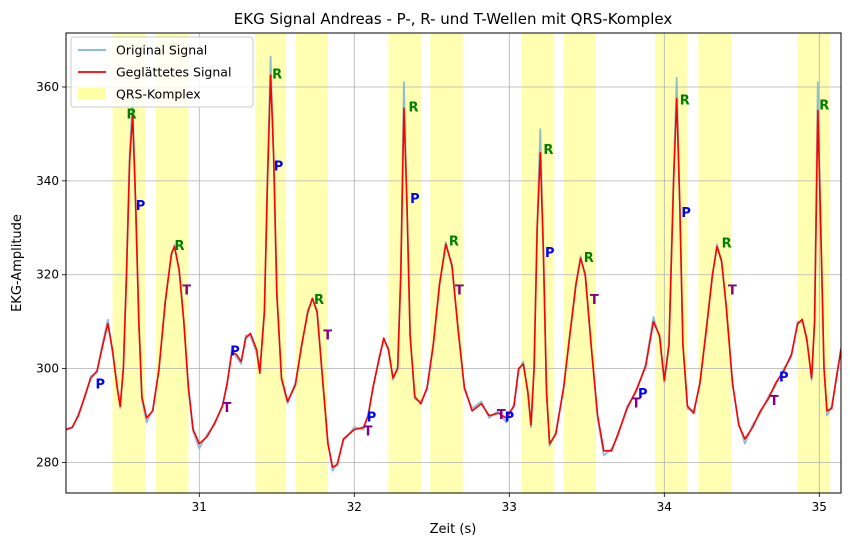 Image resolution: width=850 pixels, height=547 pixels. Describe the element at coordinates (664, 507) in the screenshot. I see `x-tick-label: 34` at that location.